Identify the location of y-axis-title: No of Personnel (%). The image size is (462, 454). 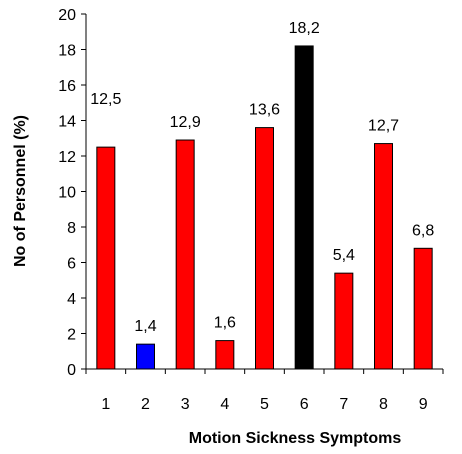
(20, 191).